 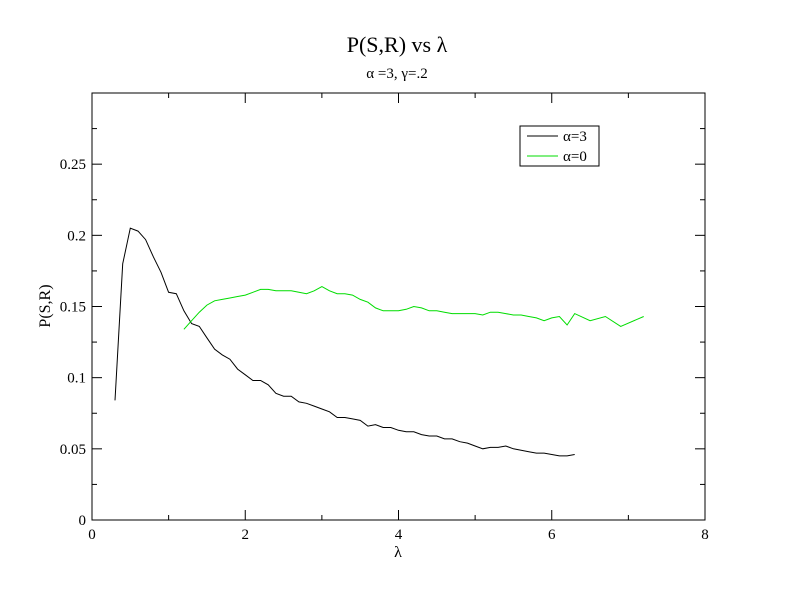 I want to click on chart-title: P(S,R) vs λ, so click(x=397, y=44).